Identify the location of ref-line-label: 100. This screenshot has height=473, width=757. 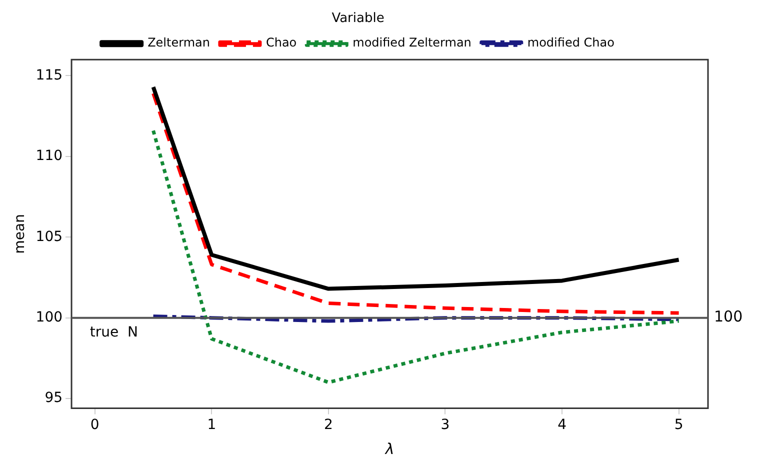
(728, 317).